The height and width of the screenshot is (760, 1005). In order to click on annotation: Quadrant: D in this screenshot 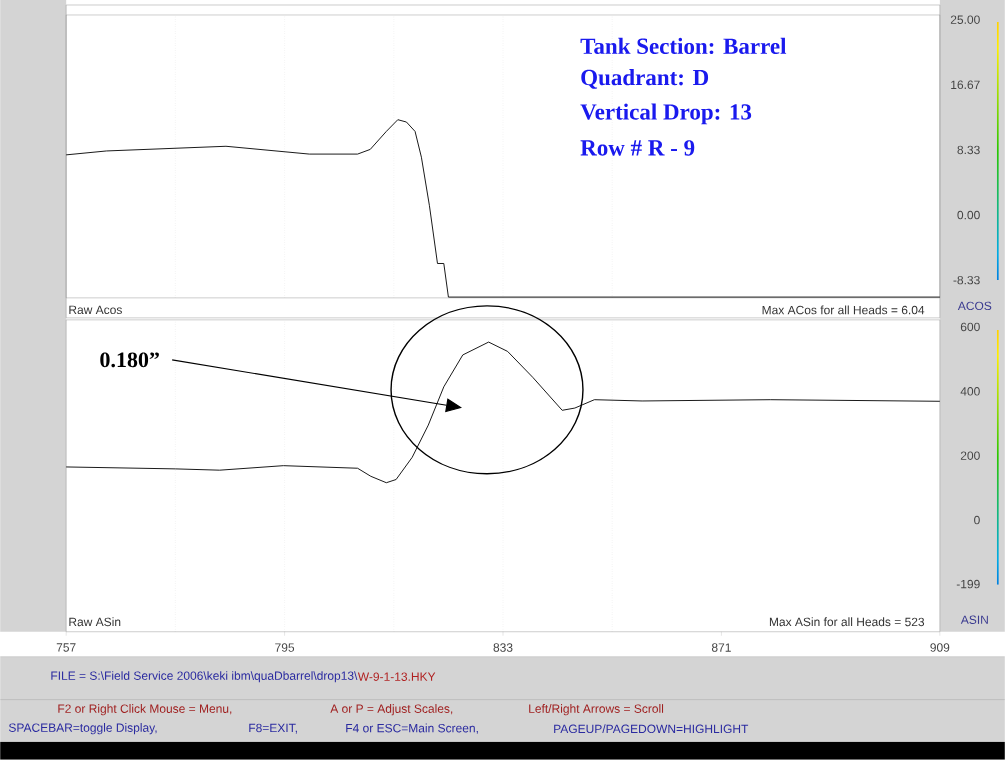, I will do `click(645, 79)`.